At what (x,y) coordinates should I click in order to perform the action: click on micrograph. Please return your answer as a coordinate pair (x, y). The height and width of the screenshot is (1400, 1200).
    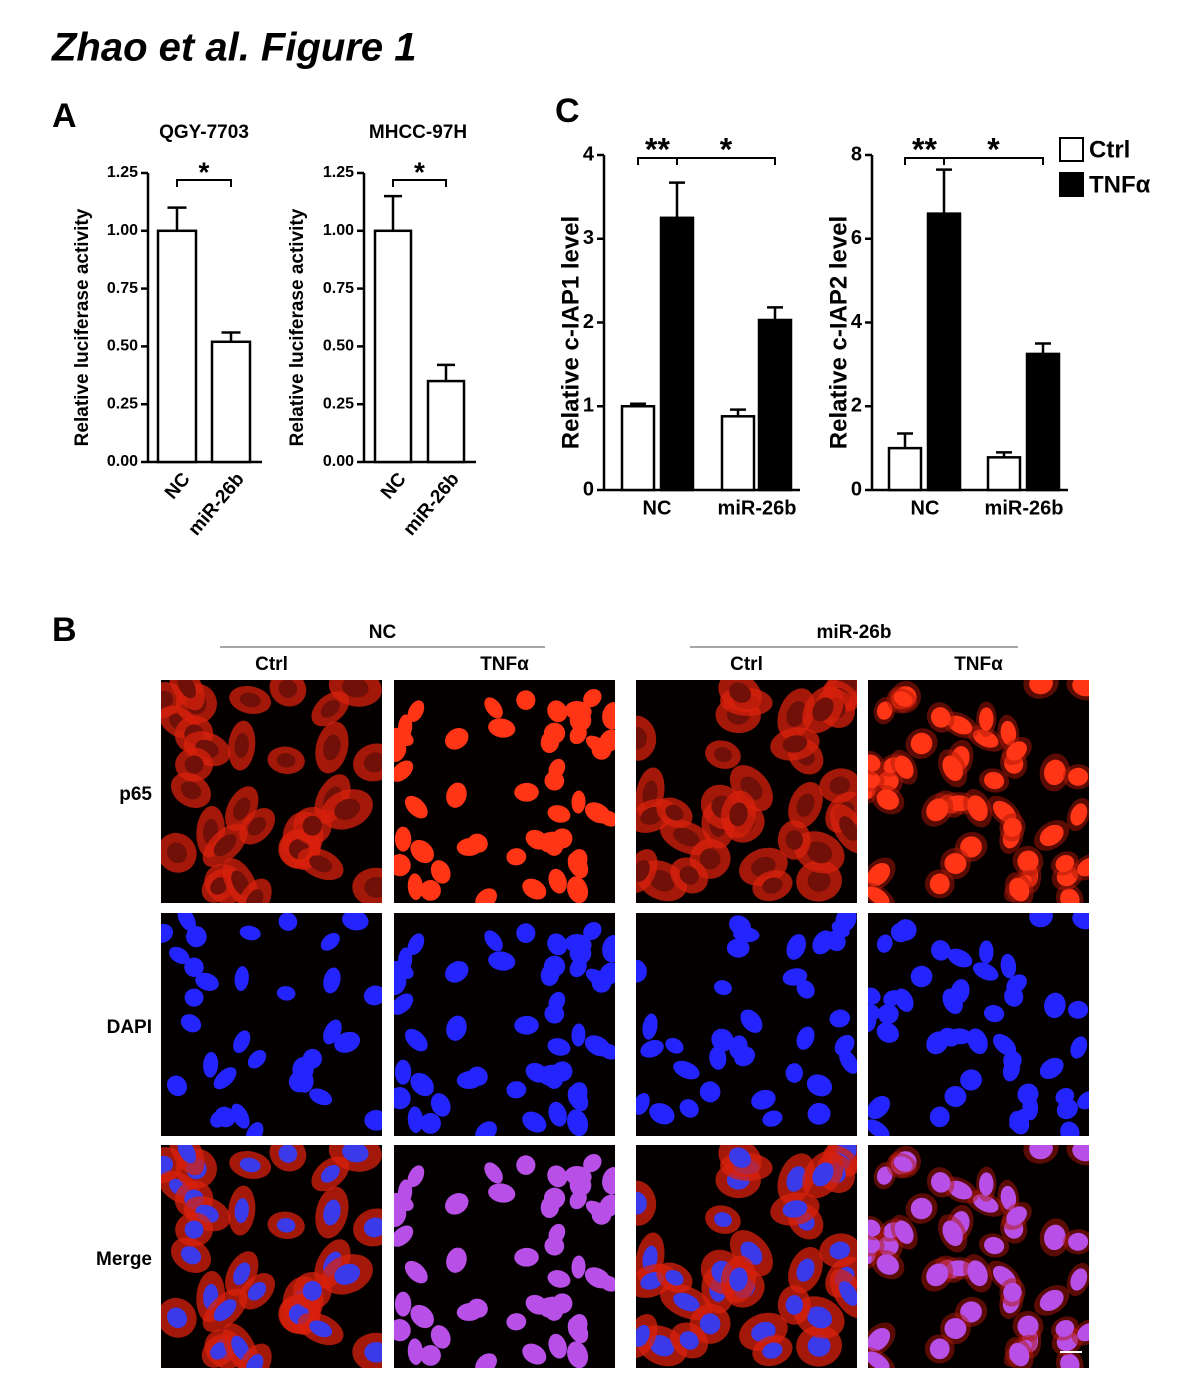
    Looking at the image, I should click on (271, 1256).